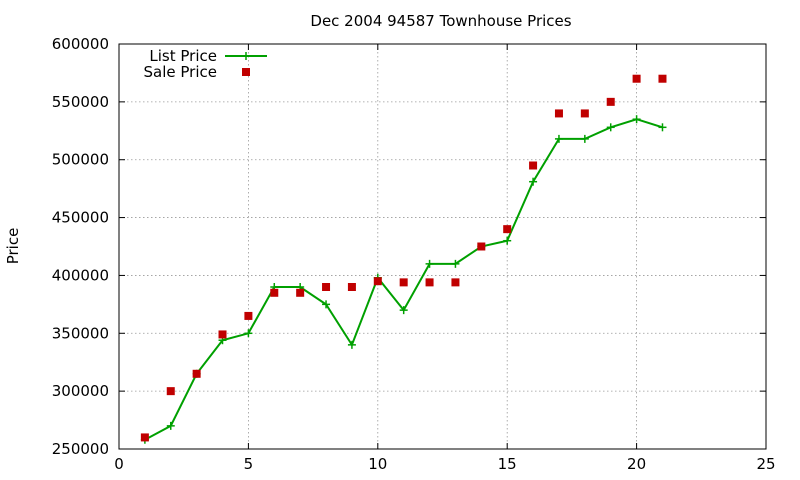  I want to click on y-tick-label: 550000, so click(80, 102).